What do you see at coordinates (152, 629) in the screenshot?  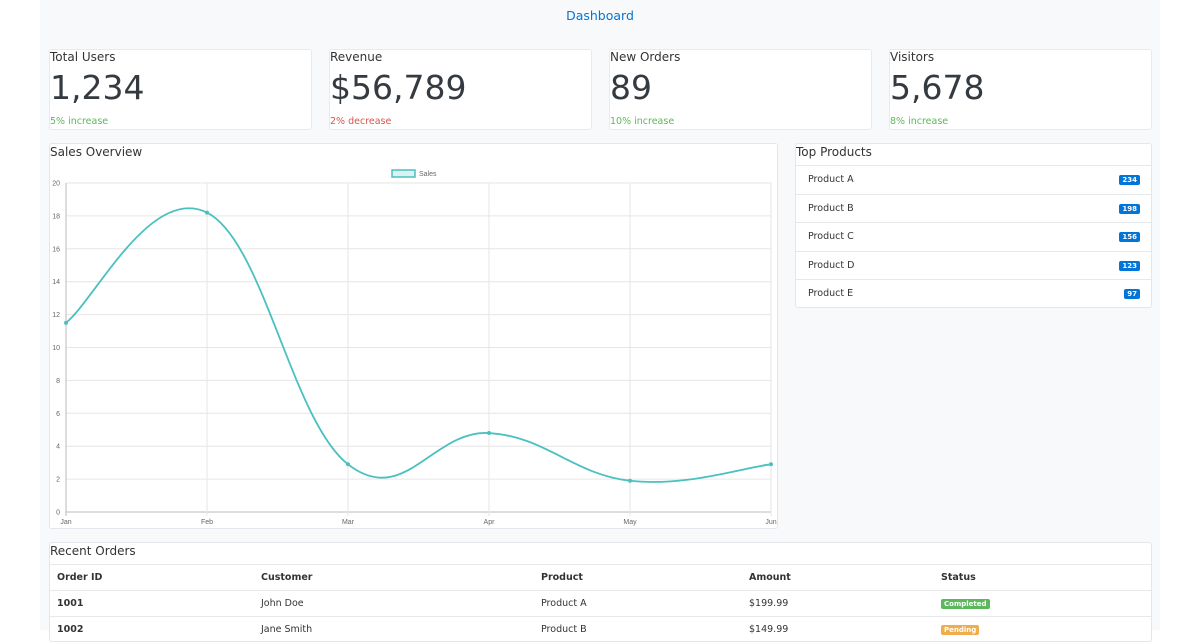 I see `order-cell: 1002` at bounding box center [152, 629].